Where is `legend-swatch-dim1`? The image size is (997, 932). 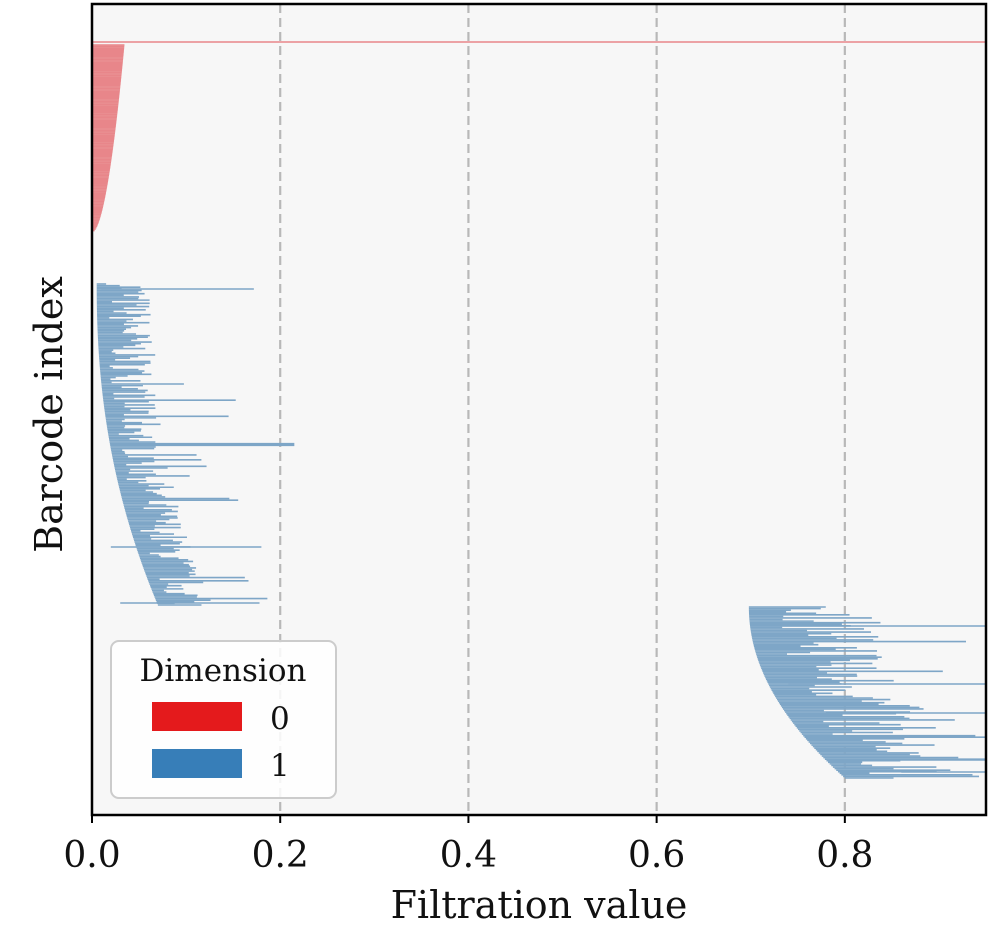
legend-swatch-dim1 is located at coordinates (197, 763).